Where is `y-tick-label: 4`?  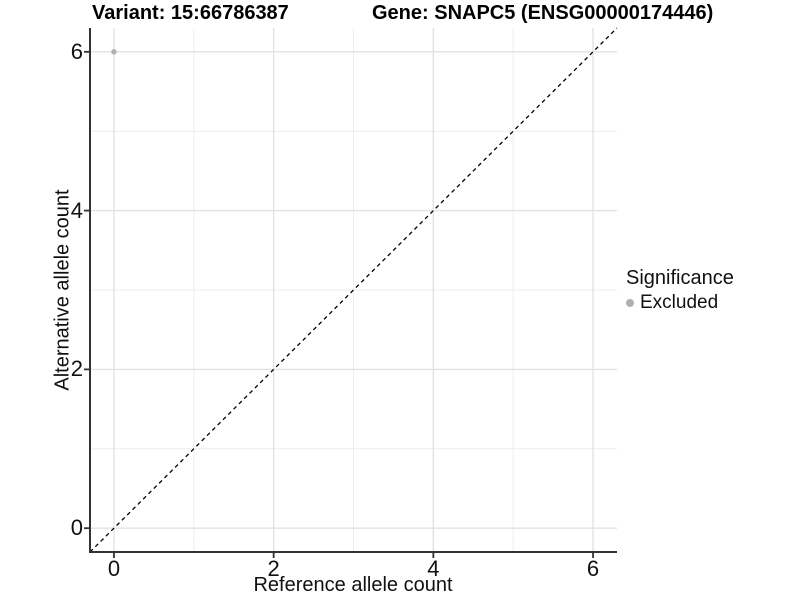
y-tick-label: 4 is located at coordinates (76, 210).